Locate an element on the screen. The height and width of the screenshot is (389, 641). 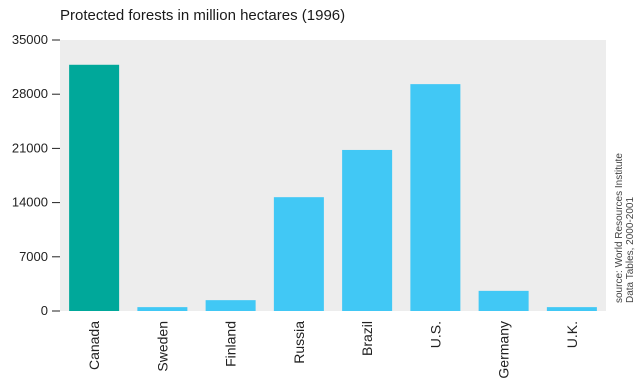
bar-finland is located at coordinates (230, 305).